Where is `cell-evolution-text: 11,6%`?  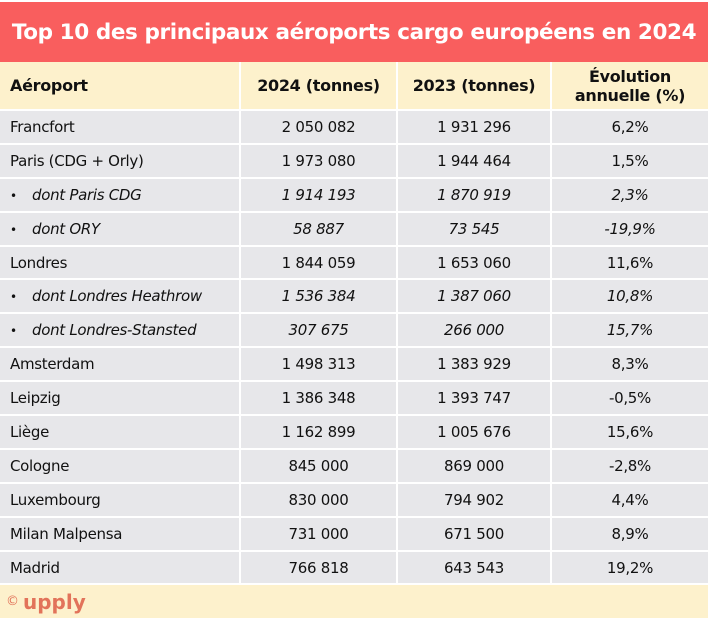
cell-evolution-text: 11,6% is located at coordinates (630, 262).